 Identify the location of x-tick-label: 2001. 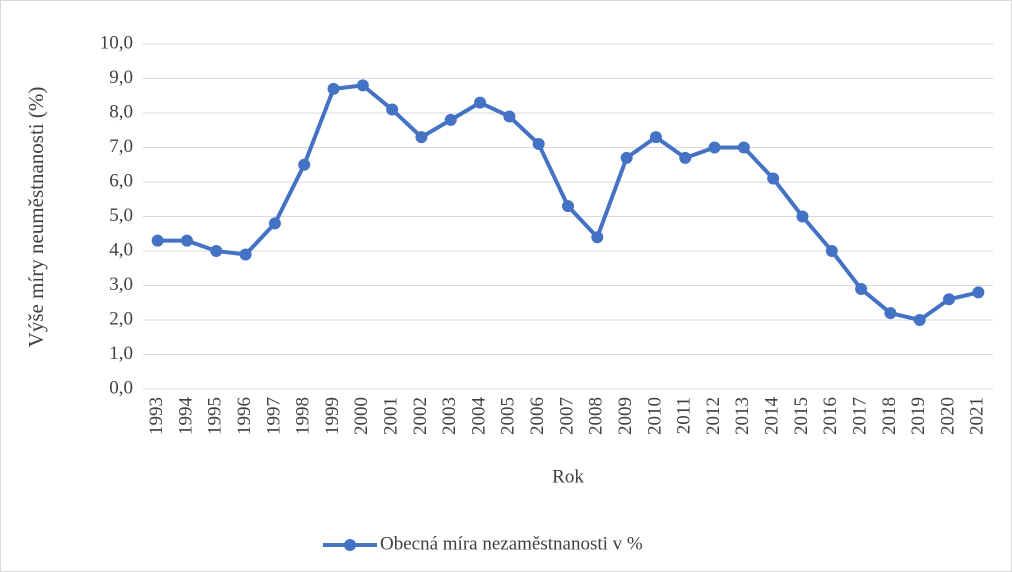
(390, 416).